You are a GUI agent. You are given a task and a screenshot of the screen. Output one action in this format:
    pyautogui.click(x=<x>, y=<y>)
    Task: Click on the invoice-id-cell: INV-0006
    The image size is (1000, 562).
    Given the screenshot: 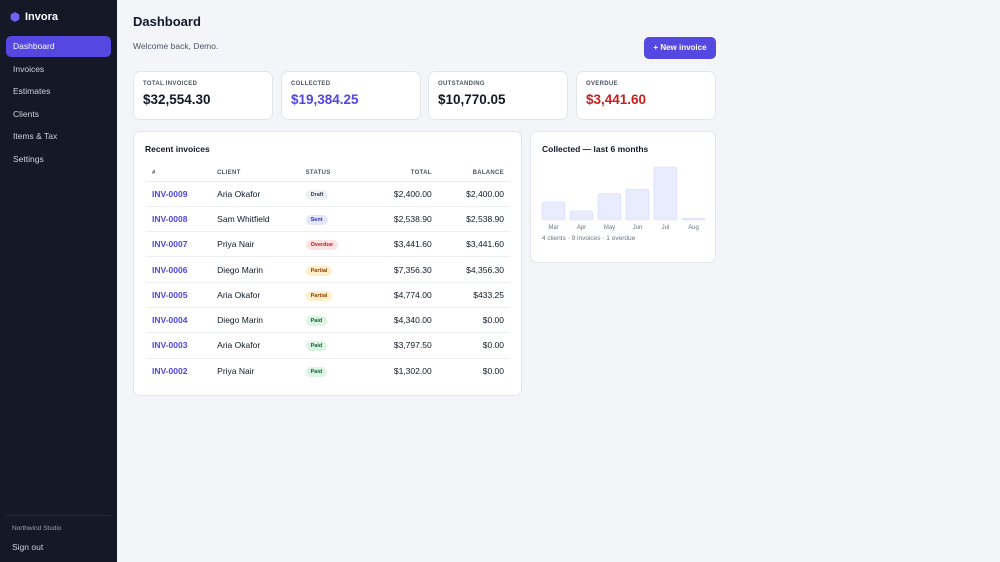 What is the action you would take?
    pyautogui.click(x=182, y=269)
    